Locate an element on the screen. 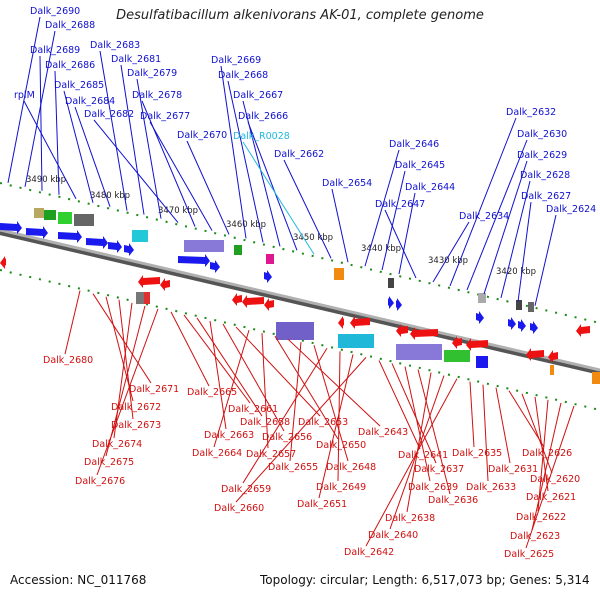  gene-label: Dalk_2664 is located at coordinates (217, 453).